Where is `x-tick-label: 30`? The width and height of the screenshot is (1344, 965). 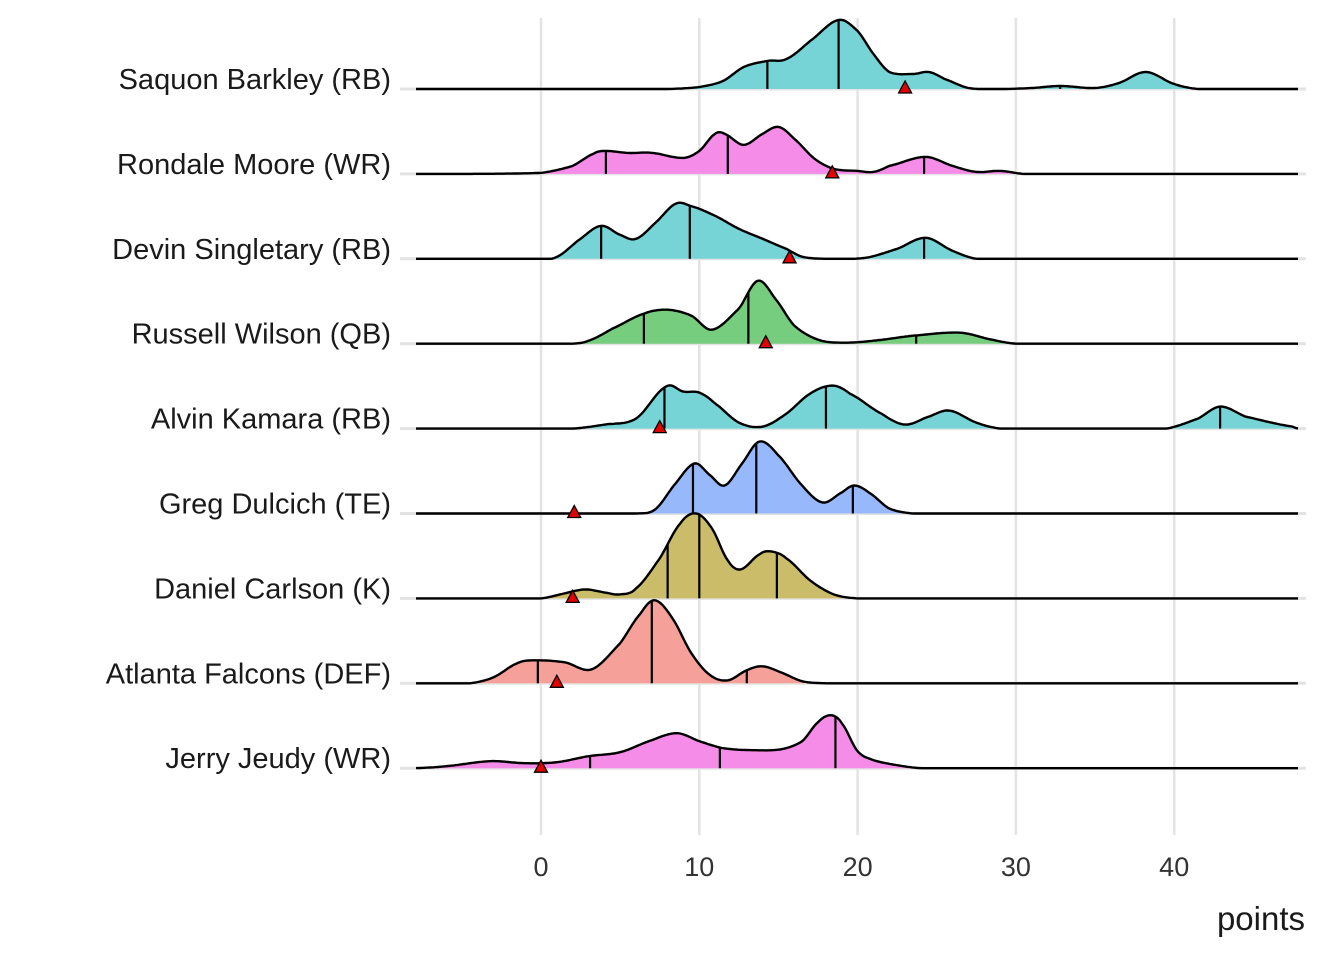
x-tick-label: 30 is located at coordinates (1016, 867).